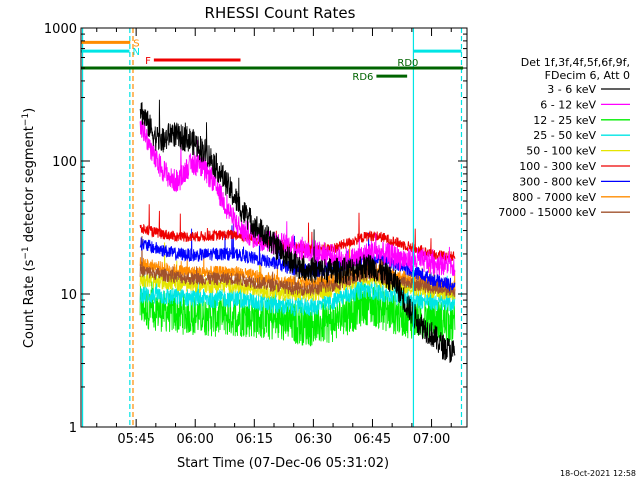 The height and width of the screenshot is (480, 640). Describe the element at coordinates (587, 75) in the screenshot. I see `legend-header: FDecim 6, Att 0` at that location.